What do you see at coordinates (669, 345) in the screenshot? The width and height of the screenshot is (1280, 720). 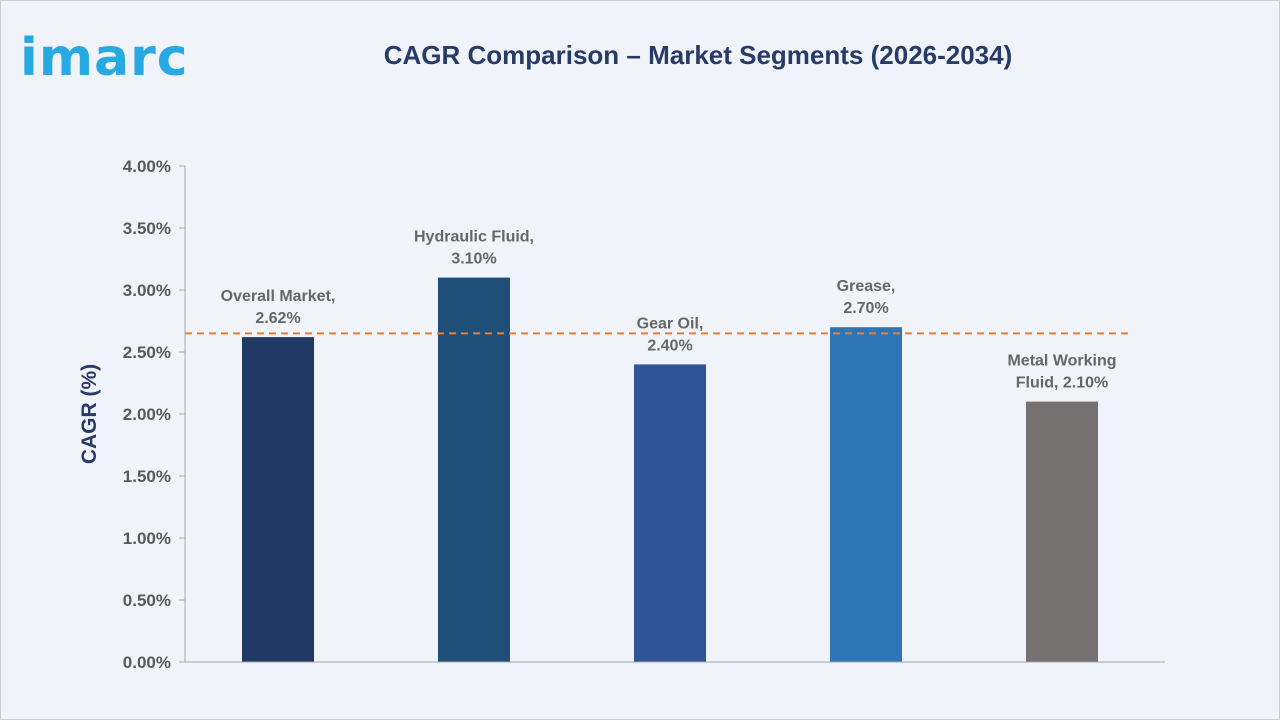 I see `data-label: 2.40%` at bounding box center [669, 345].